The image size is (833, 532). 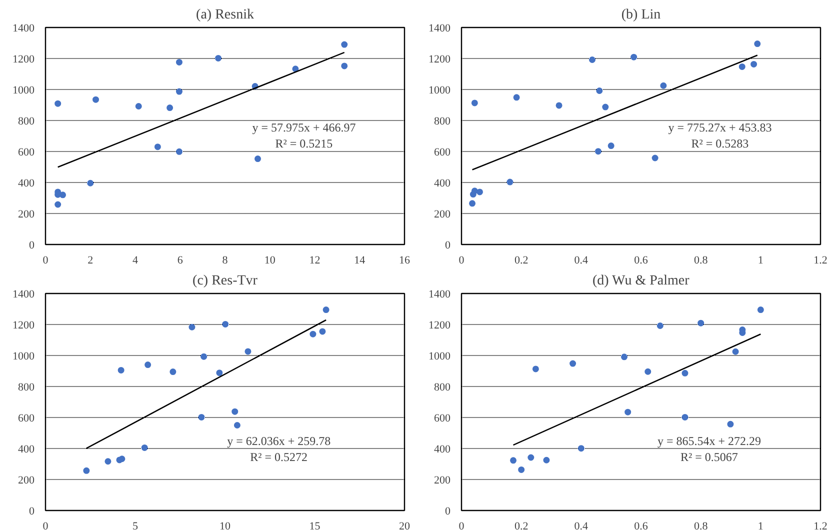 What do you see at coordinates (225, 15) in the screenshot?
I see `chart-title: (a) Resnik` at bounding box center [225, 15].